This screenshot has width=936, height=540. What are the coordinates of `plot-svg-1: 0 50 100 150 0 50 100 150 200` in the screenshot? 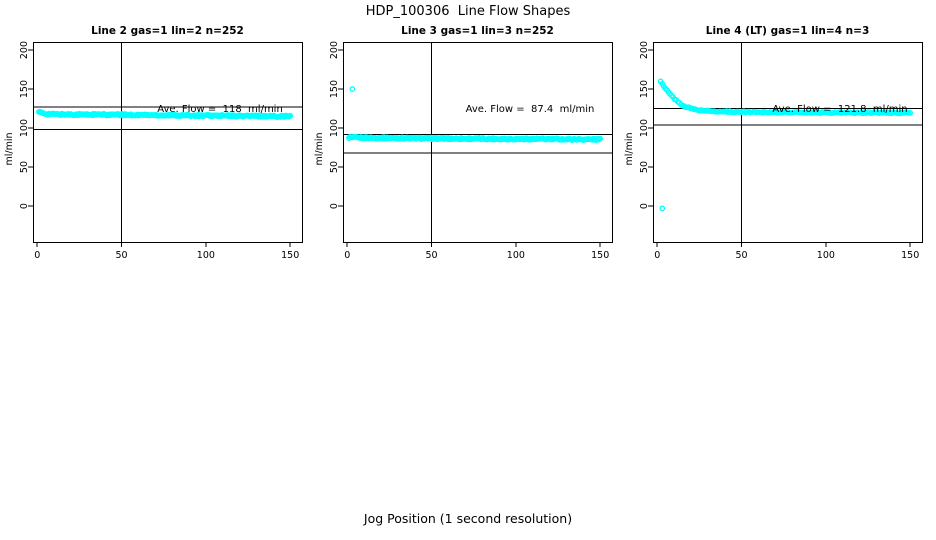 It's located at (471, 151).